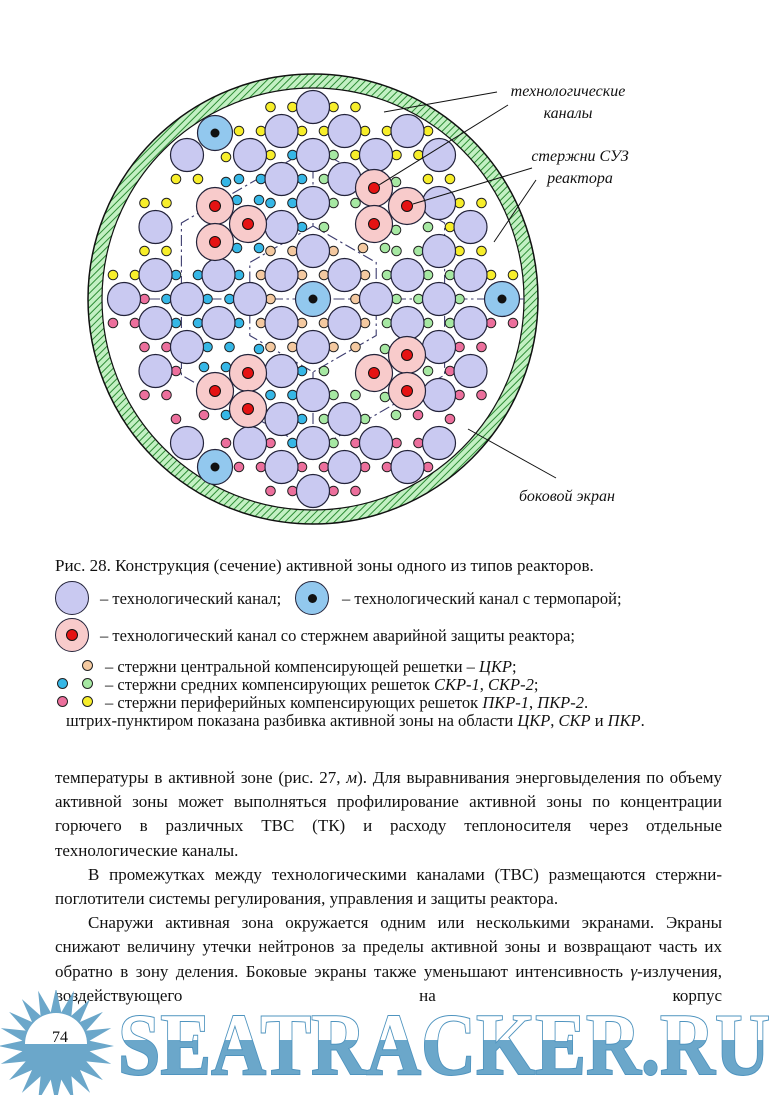 This screenshot has height=1095, width=775. Describe the element at coordinates (482, 598) in the screenshot. I see `legend-label-channel-thermocouple: – технологический канал с термопарой;` at that location.